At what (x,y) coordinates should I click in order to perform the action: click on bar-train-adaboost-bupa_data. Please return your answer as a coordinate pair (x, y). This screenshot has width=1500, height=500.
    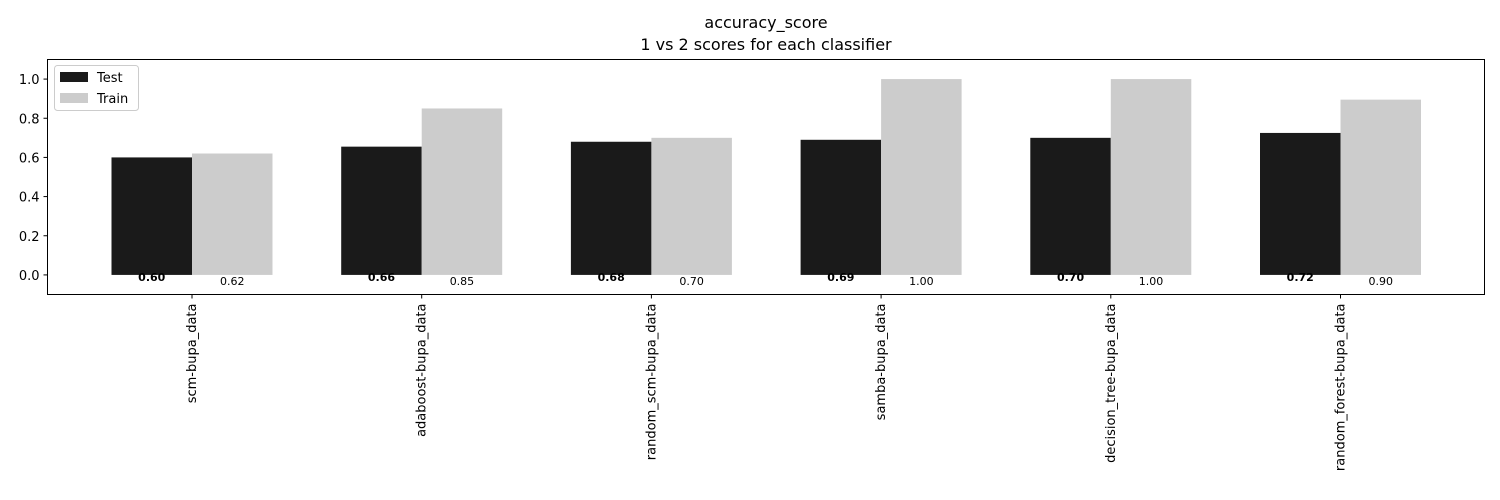
    Looking at the image, I should click on (462, 191).